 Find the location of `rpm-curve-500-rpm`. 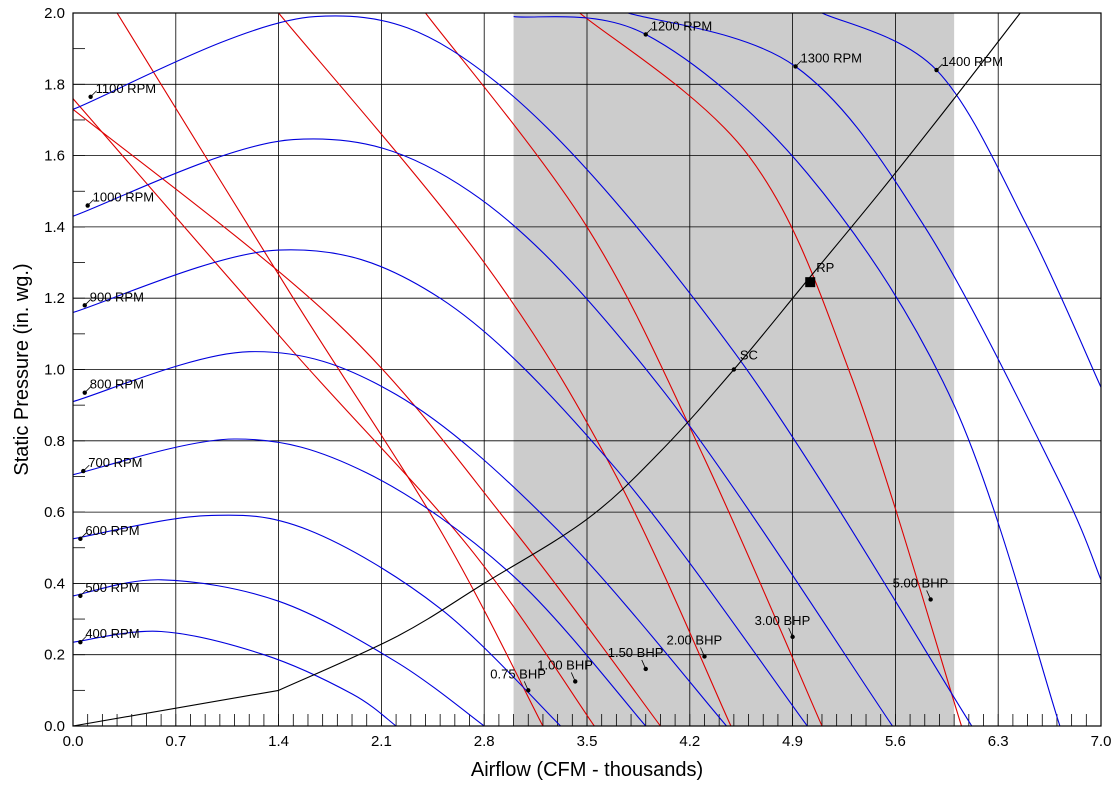

rpm-curve-500-rpm is located at coordinates (279, 652).